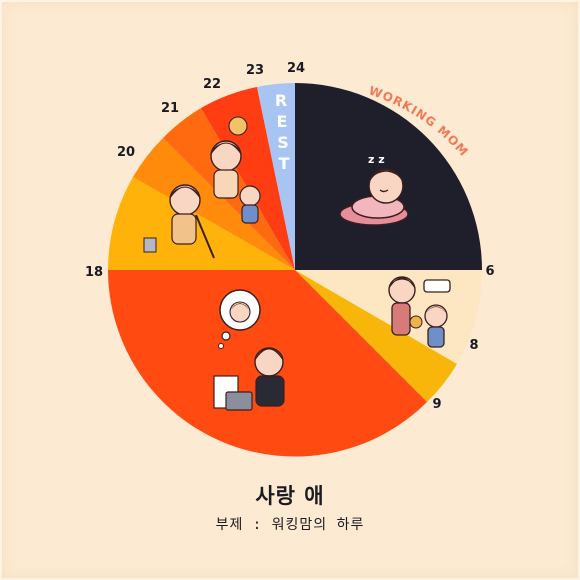  I want to click on cooking-mom-child-illustration, so click(235, 170).